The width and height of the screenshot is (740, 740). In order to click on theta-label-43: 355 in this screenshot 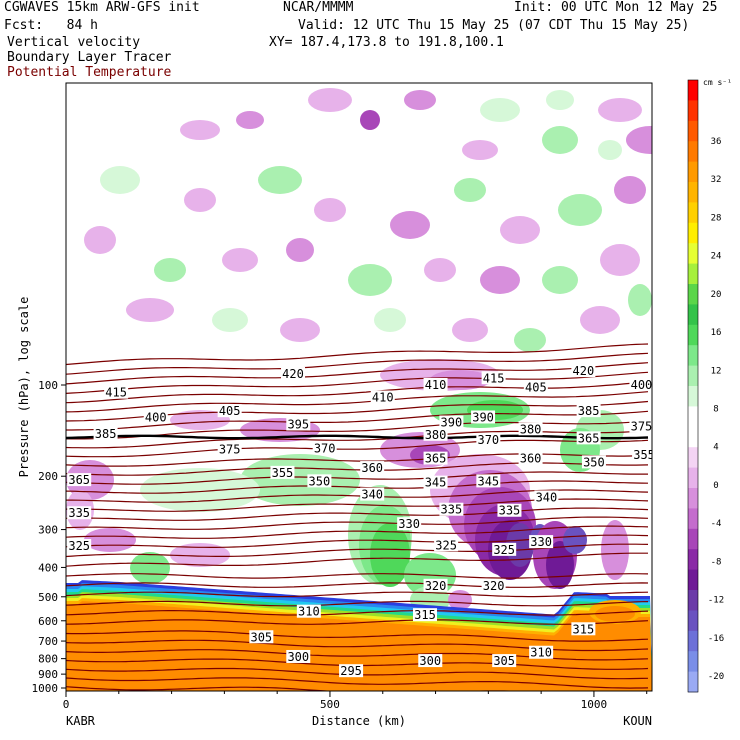, I will do `click(643, 454)`.